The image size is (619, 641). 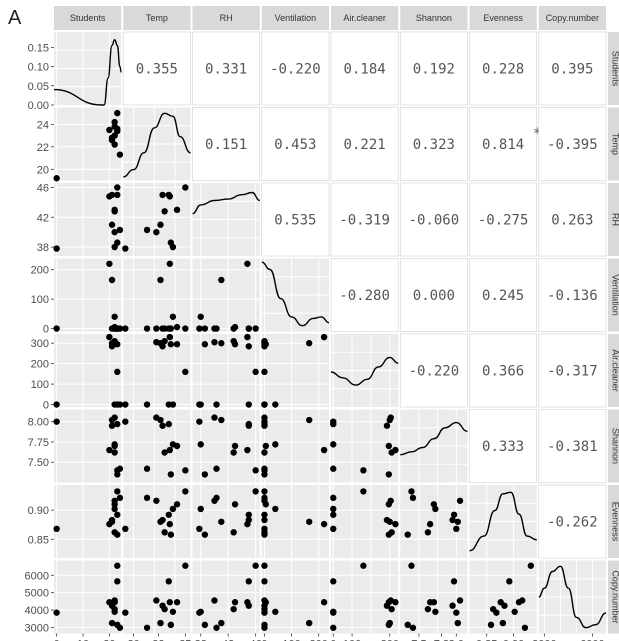 What do you see at coordinates (295, 597) in the screenshot?
I see `panel-copy-number-ventilation` at bounding box center [295, 597].